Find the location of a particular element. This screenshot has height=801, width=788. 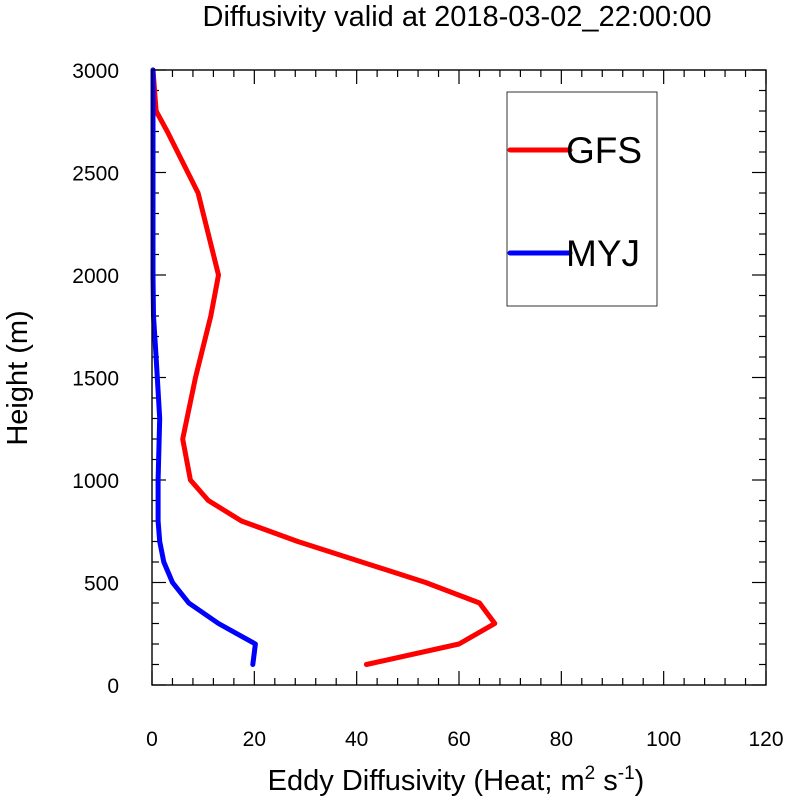

y-tick-label: 3000 is located at coordinates (95, 71).